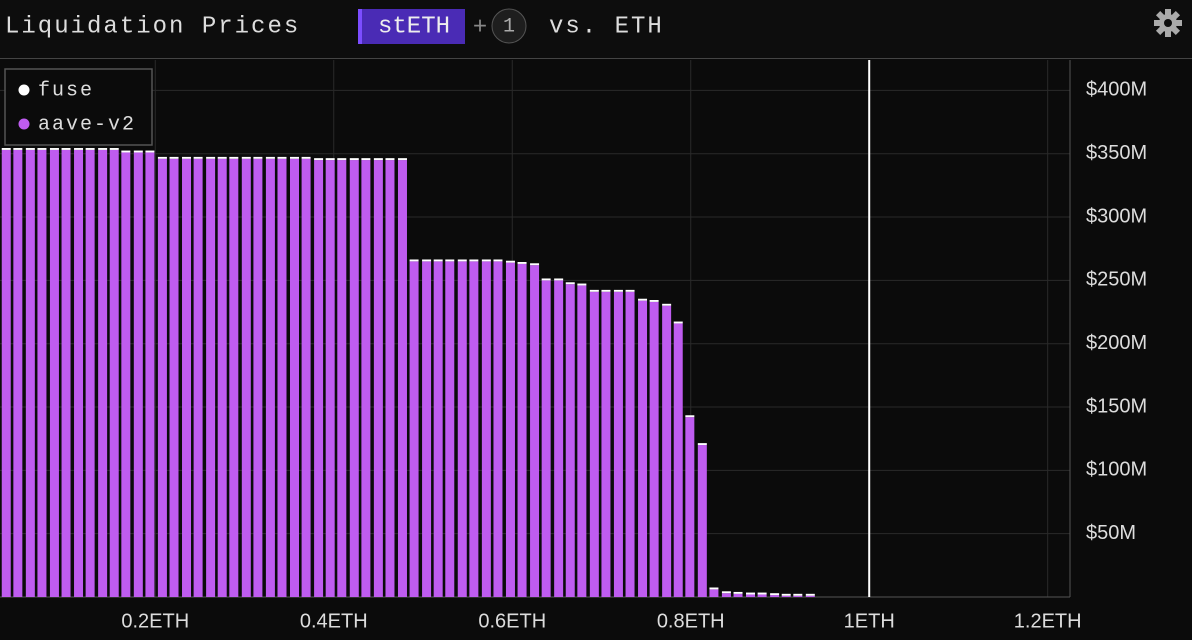 The image size is (1192, 640). Describe the element at coordinates (512, 621) in the screenshot. I see `x-tick-label: 0.6ETH` at that location.